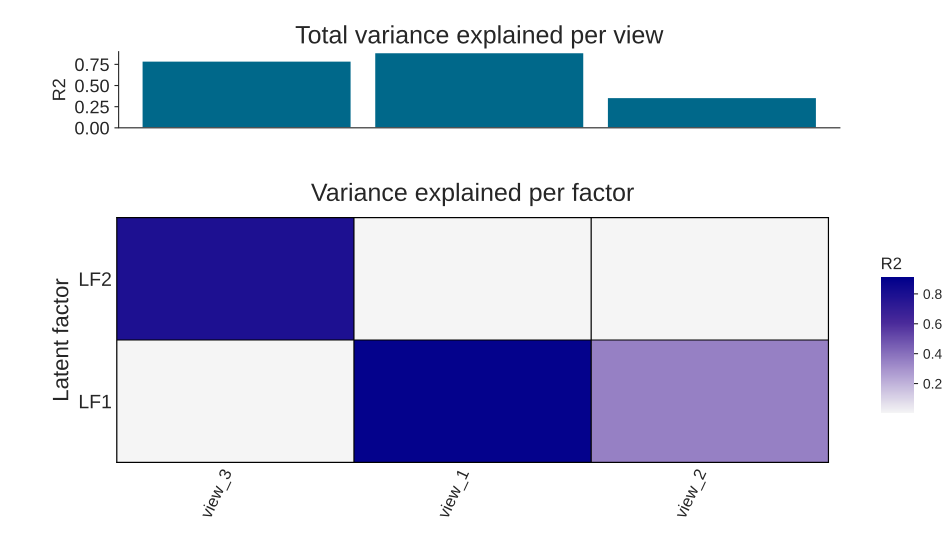 Image resolution: width=949 pixels, height=544 pixels. I want to click on color-bar-title: R2, so click(892, 263).